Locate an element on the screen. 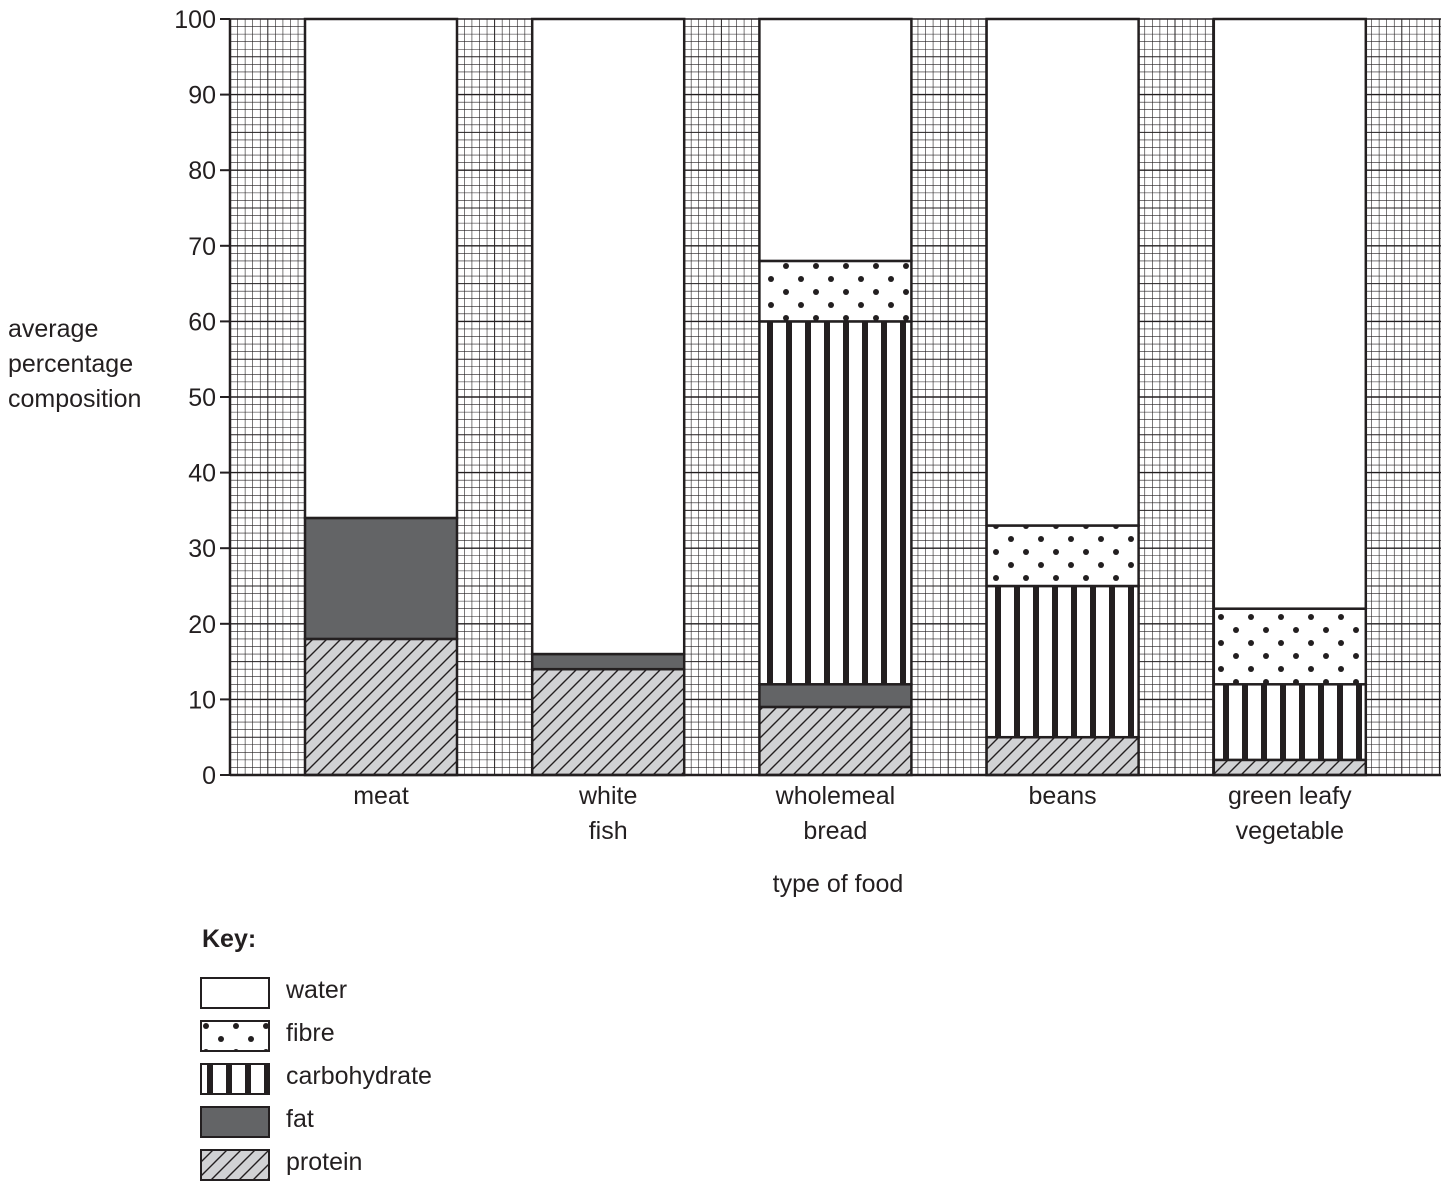 The width and height of the screenshot is (1451, 1190). legend-swatch-carbohydrate is located at coordinates (235, 1079).